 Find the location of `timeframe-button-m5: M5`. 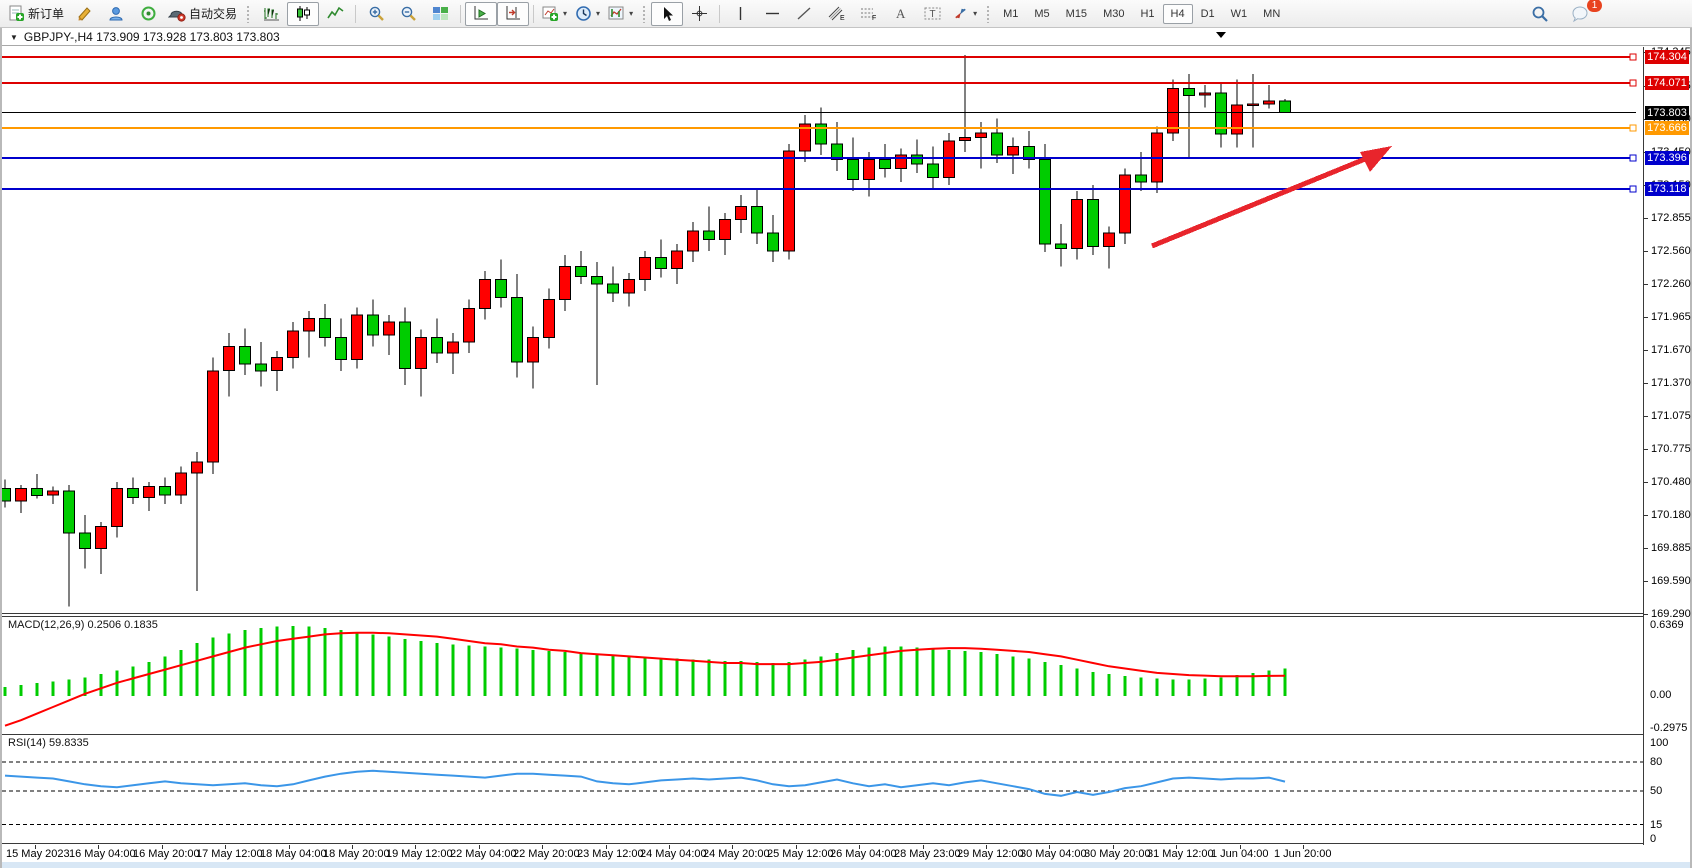

timeframe-button-m5: M5 is located at coordinates (1042, 13).